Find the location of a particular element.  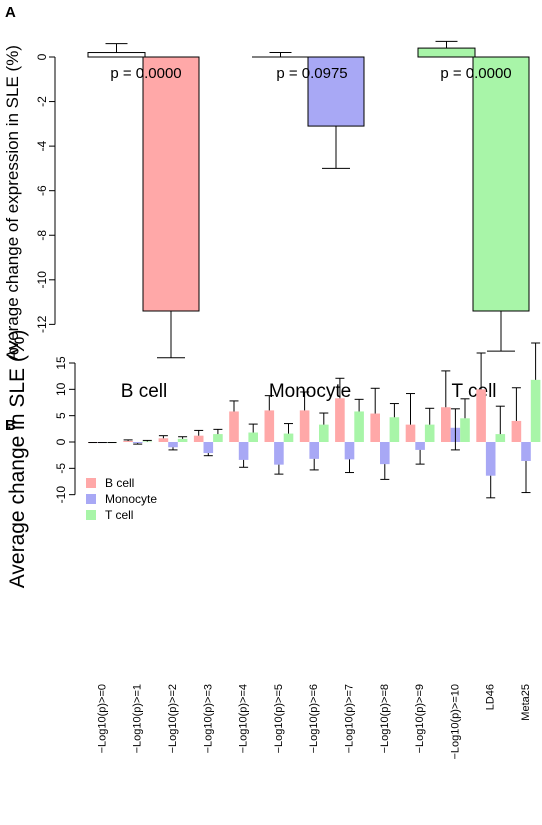

panel-a-y-tick-label: -4 is located at coordinates (42, 145).